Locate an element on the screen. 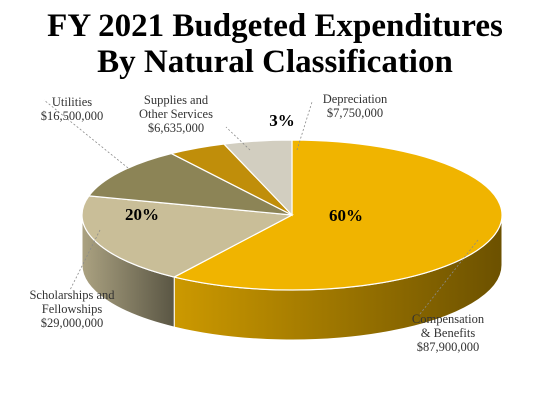  category-label-line: Fellowships is located at coordinates (72, 309).